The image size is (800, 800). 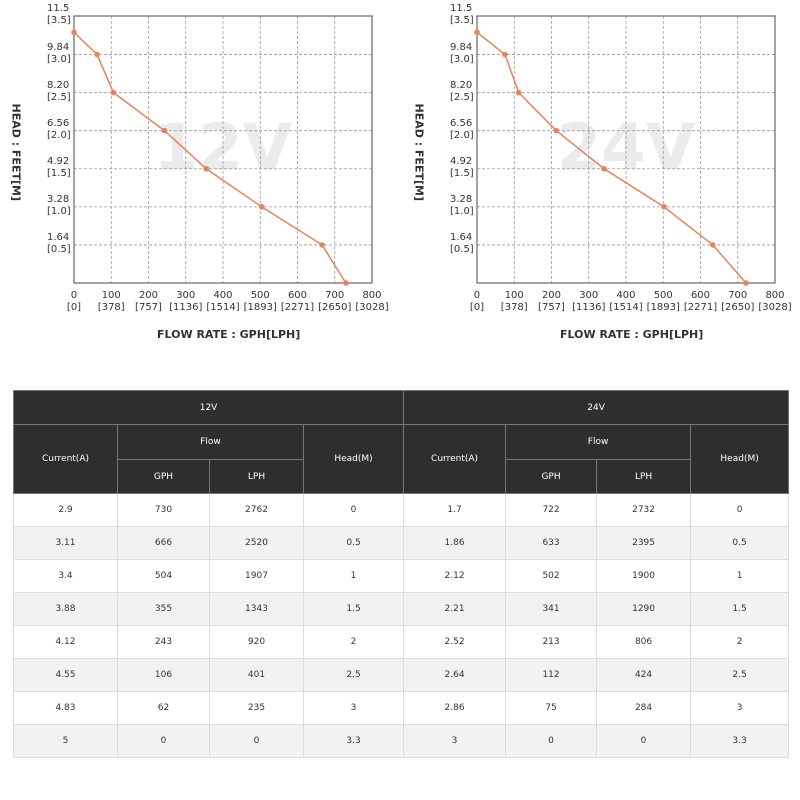 I want to click on table-cell: 3.11, so click(x=65, y=543).